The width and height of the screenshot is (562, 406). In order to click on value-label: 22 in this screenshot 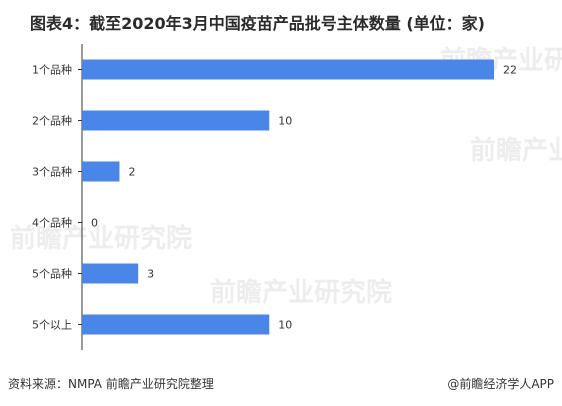, I will do `click(510, 70)`.